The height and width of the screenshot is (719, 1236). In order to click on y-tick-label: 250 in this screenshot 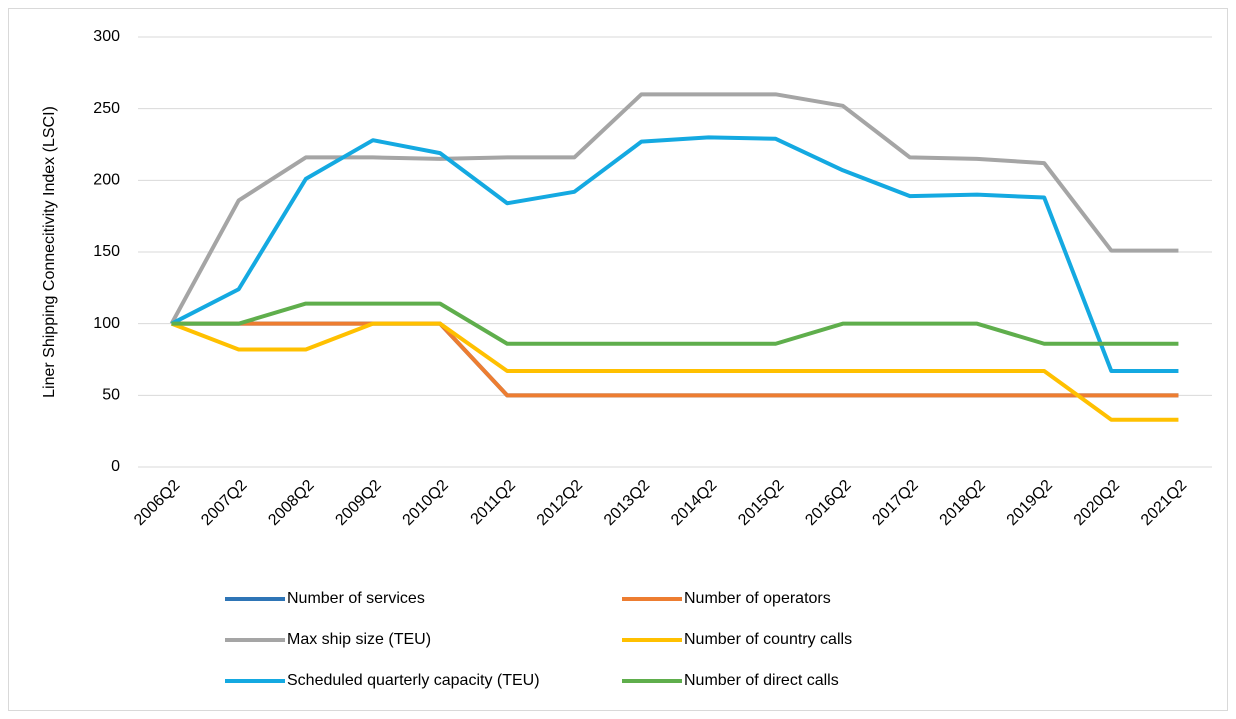, I will do `click(106, 108)`.